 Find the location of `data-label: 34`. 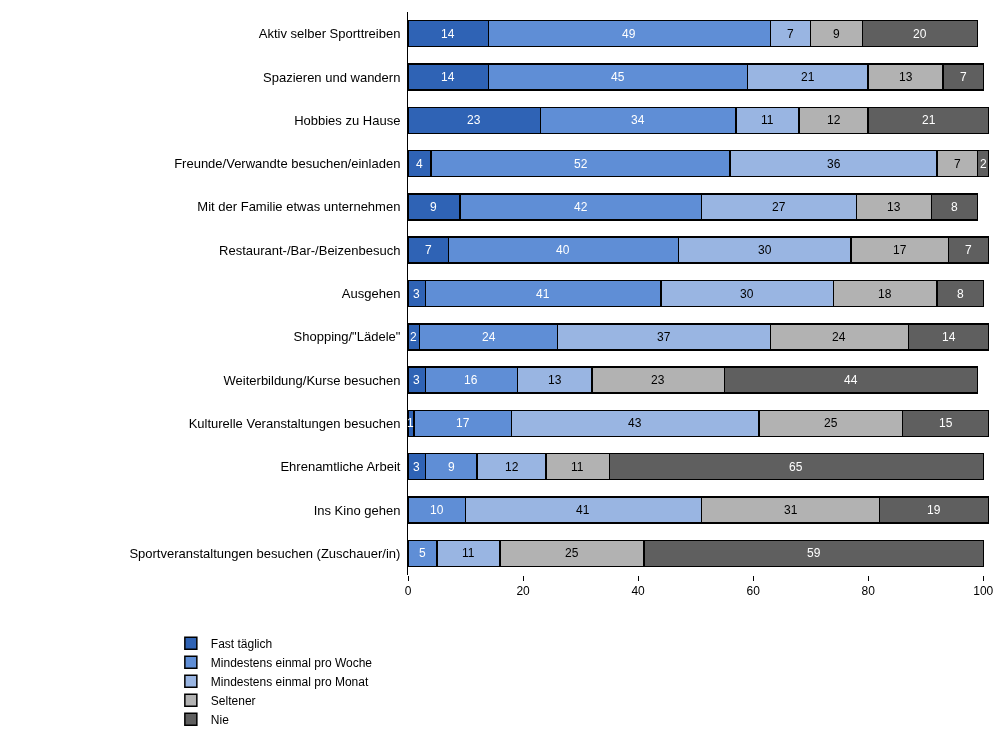

data-label: 34 is located at coordinates (638, 120).